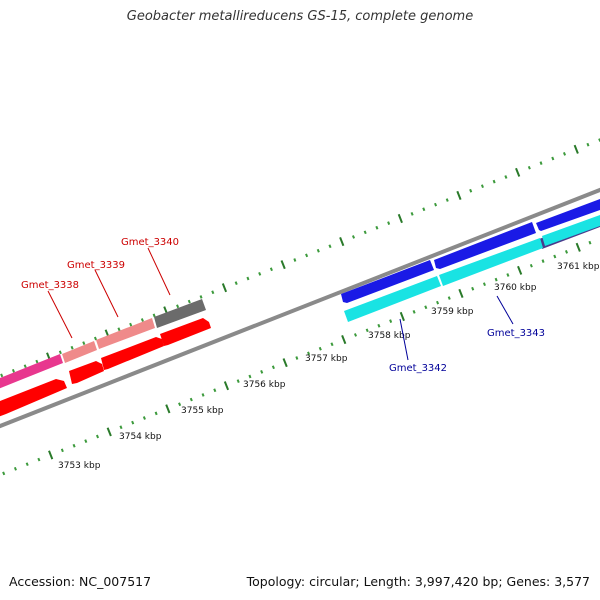  Describe the element at coordinates (578, 267) in the screenshot. I see `kbp-label-3761: 3761 kbp` at that location.